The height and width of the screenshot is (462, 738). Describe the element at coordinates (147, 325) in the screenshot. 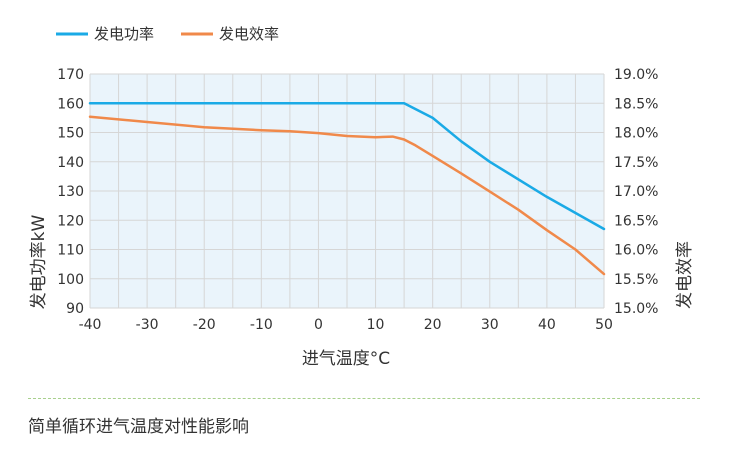

I see `x-tick-label: -30` at that location.